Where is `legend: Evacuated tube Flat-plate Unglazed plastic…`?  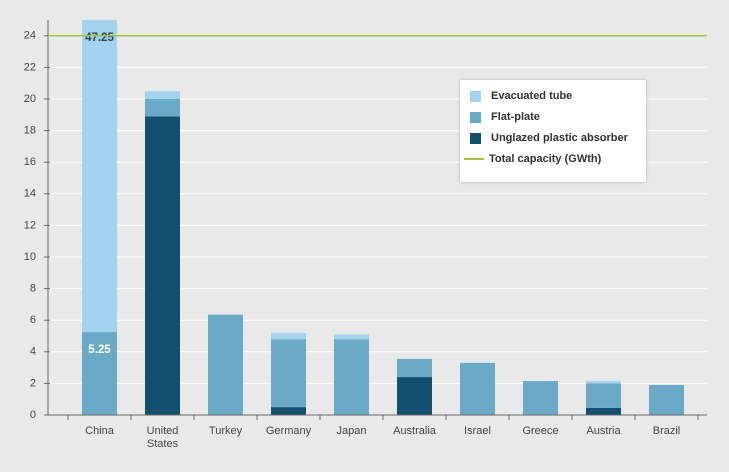
legend: Evacuated tube Flat-plate Unglazed plastic… is located at coordinates (553, 131).